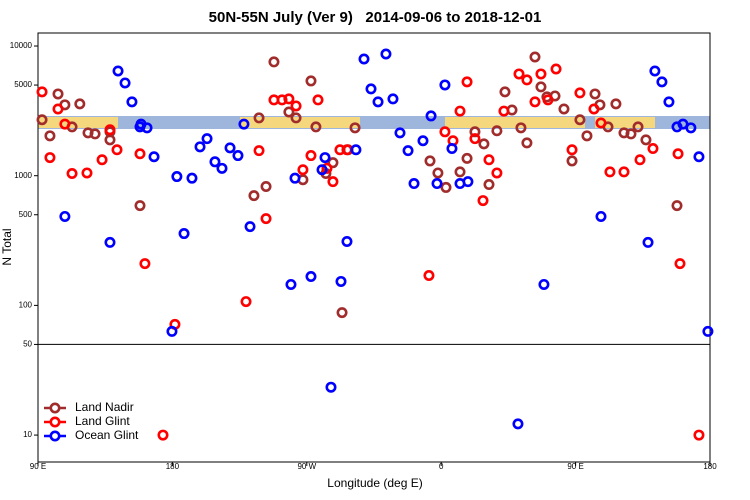 This screenshot has width=750, height=500. I want to click on y-tick-label: 10, so click(27, 434).